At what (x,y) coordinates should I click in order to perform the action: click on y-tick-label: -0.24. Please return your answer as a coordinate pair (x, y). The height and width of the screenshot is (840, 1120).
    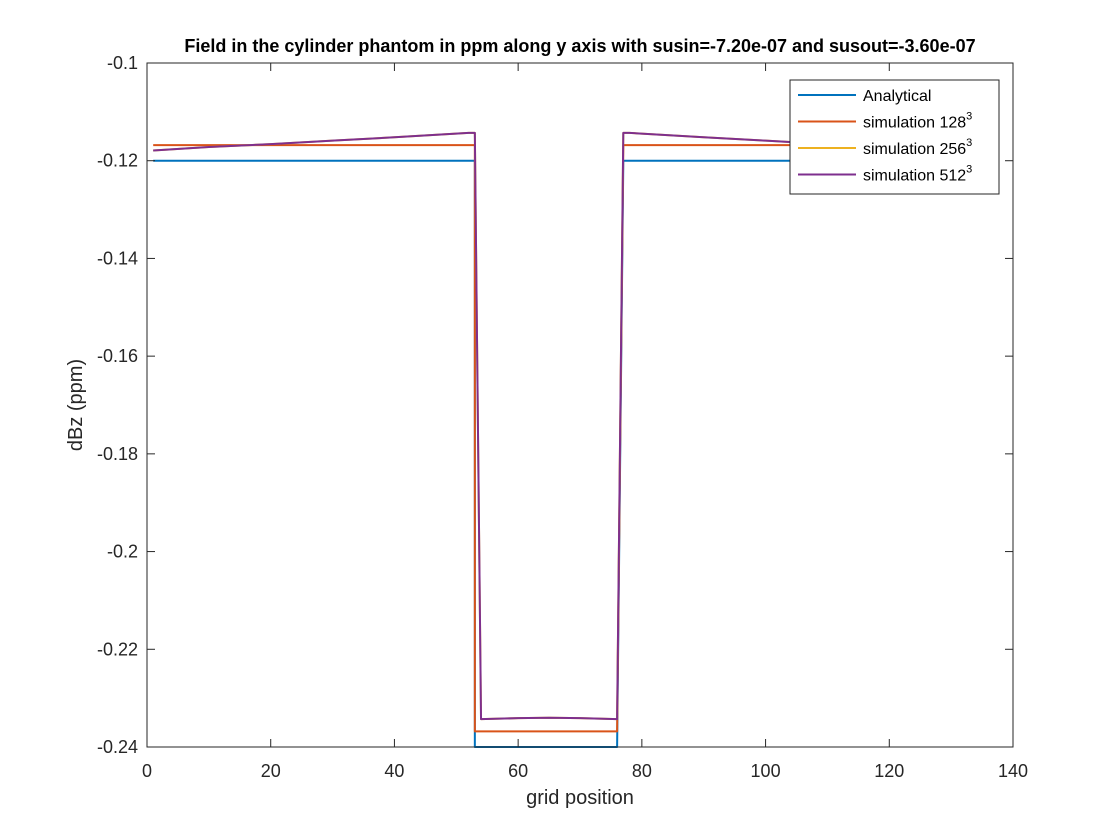
    Looking at the image, I should click on (117, 747).